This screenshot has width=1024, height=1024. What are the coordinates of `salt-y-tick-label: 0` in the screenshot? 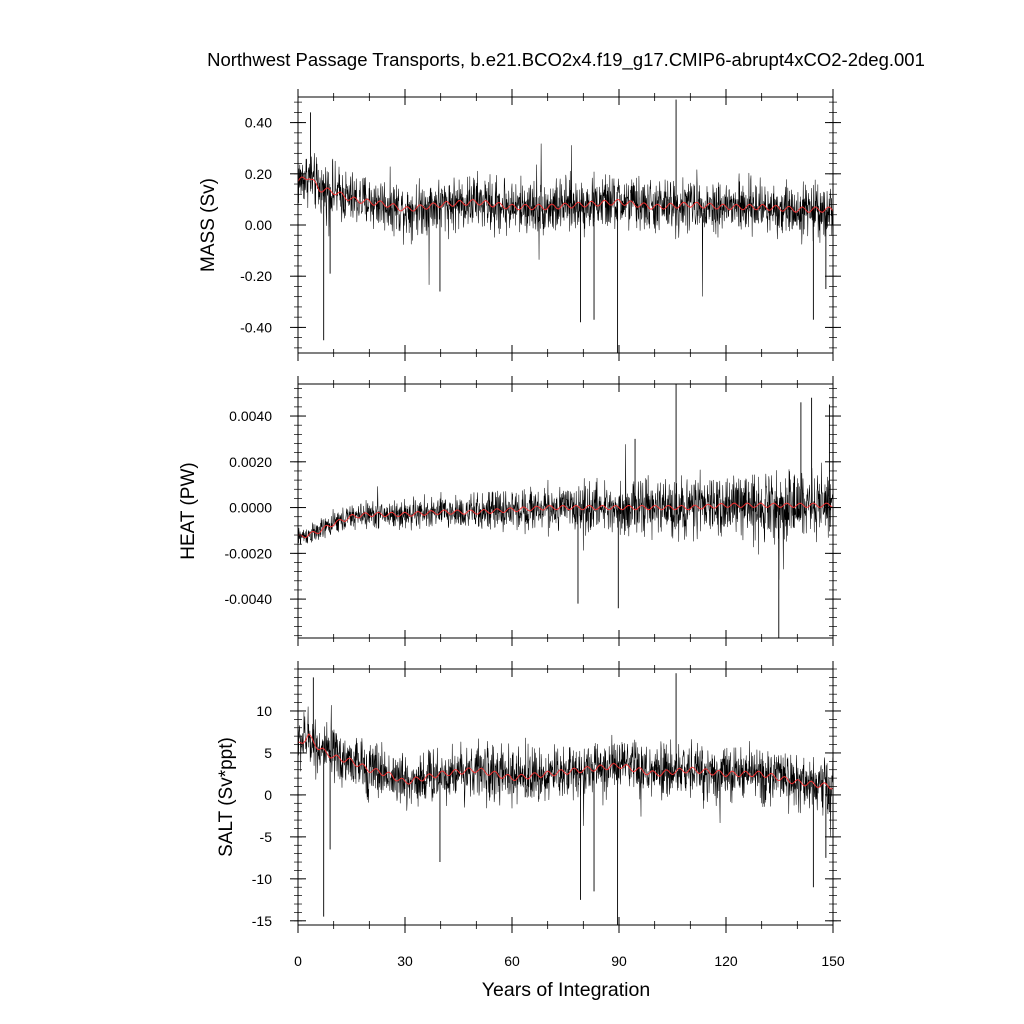 It's located at (268, 795).